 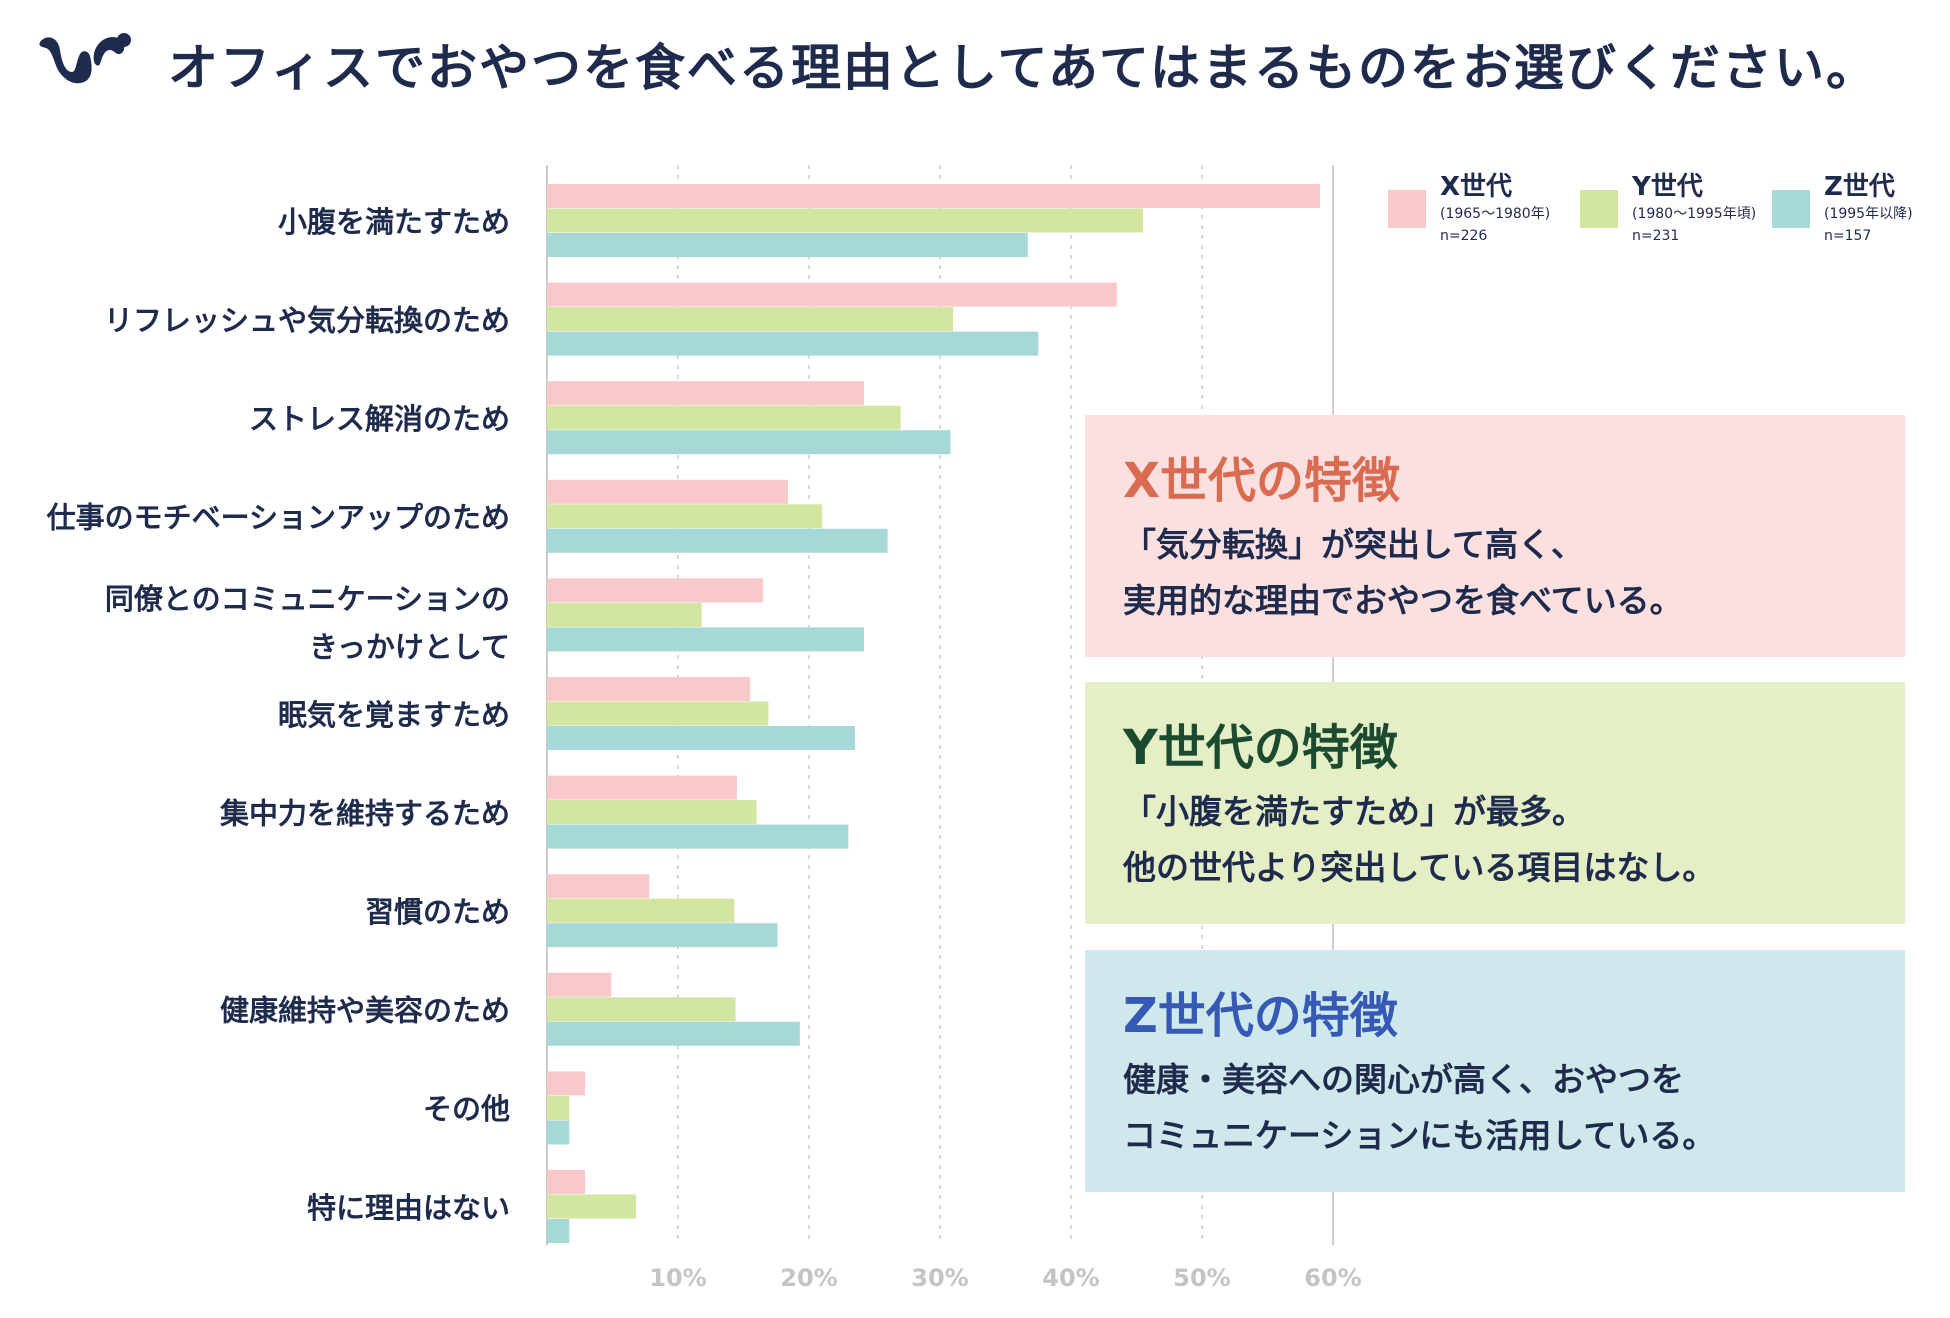 I want to click on category-label: 仕事のモチベーションアップのため, so click(x=278, y=518).